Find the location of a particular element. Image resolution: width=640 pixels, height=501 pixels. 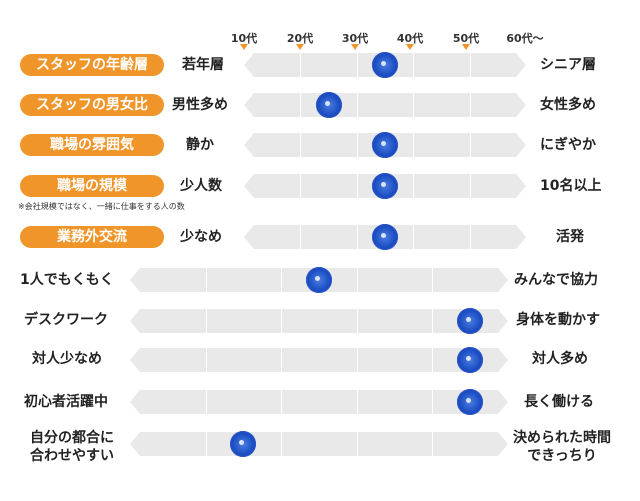

right-label: 決められた時間 できっちり is located at coordinates (562, 447).